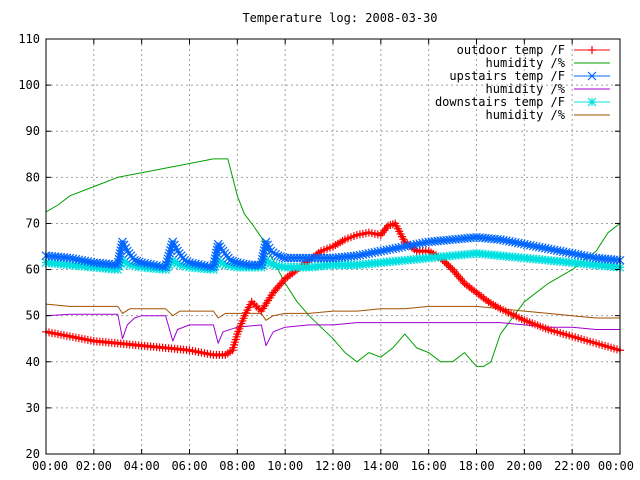 The width and height of the screenshot is (640, 480). I want to click on x-tick-label: 08:00, so click(237, 466).